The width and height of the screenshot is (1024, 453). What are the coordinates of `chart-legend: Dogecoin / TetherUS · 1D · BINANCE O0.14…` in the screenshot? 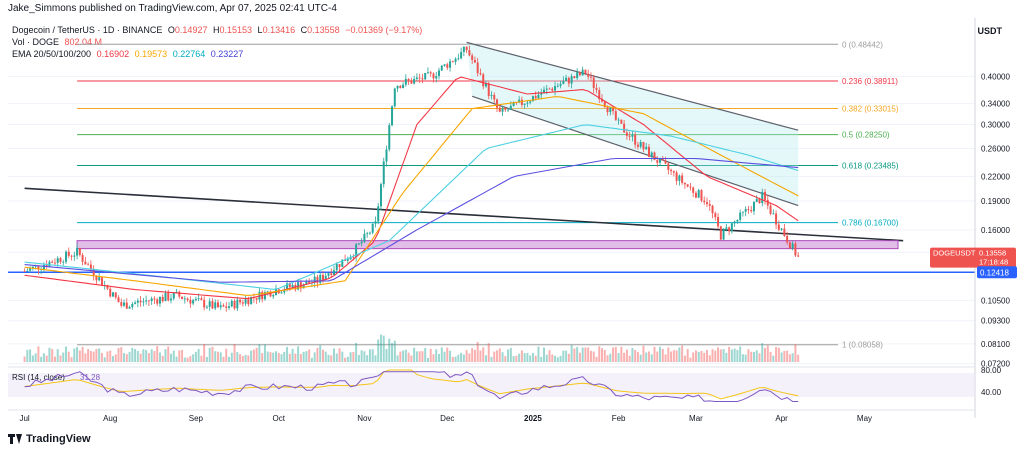 It's located at (217, 42).